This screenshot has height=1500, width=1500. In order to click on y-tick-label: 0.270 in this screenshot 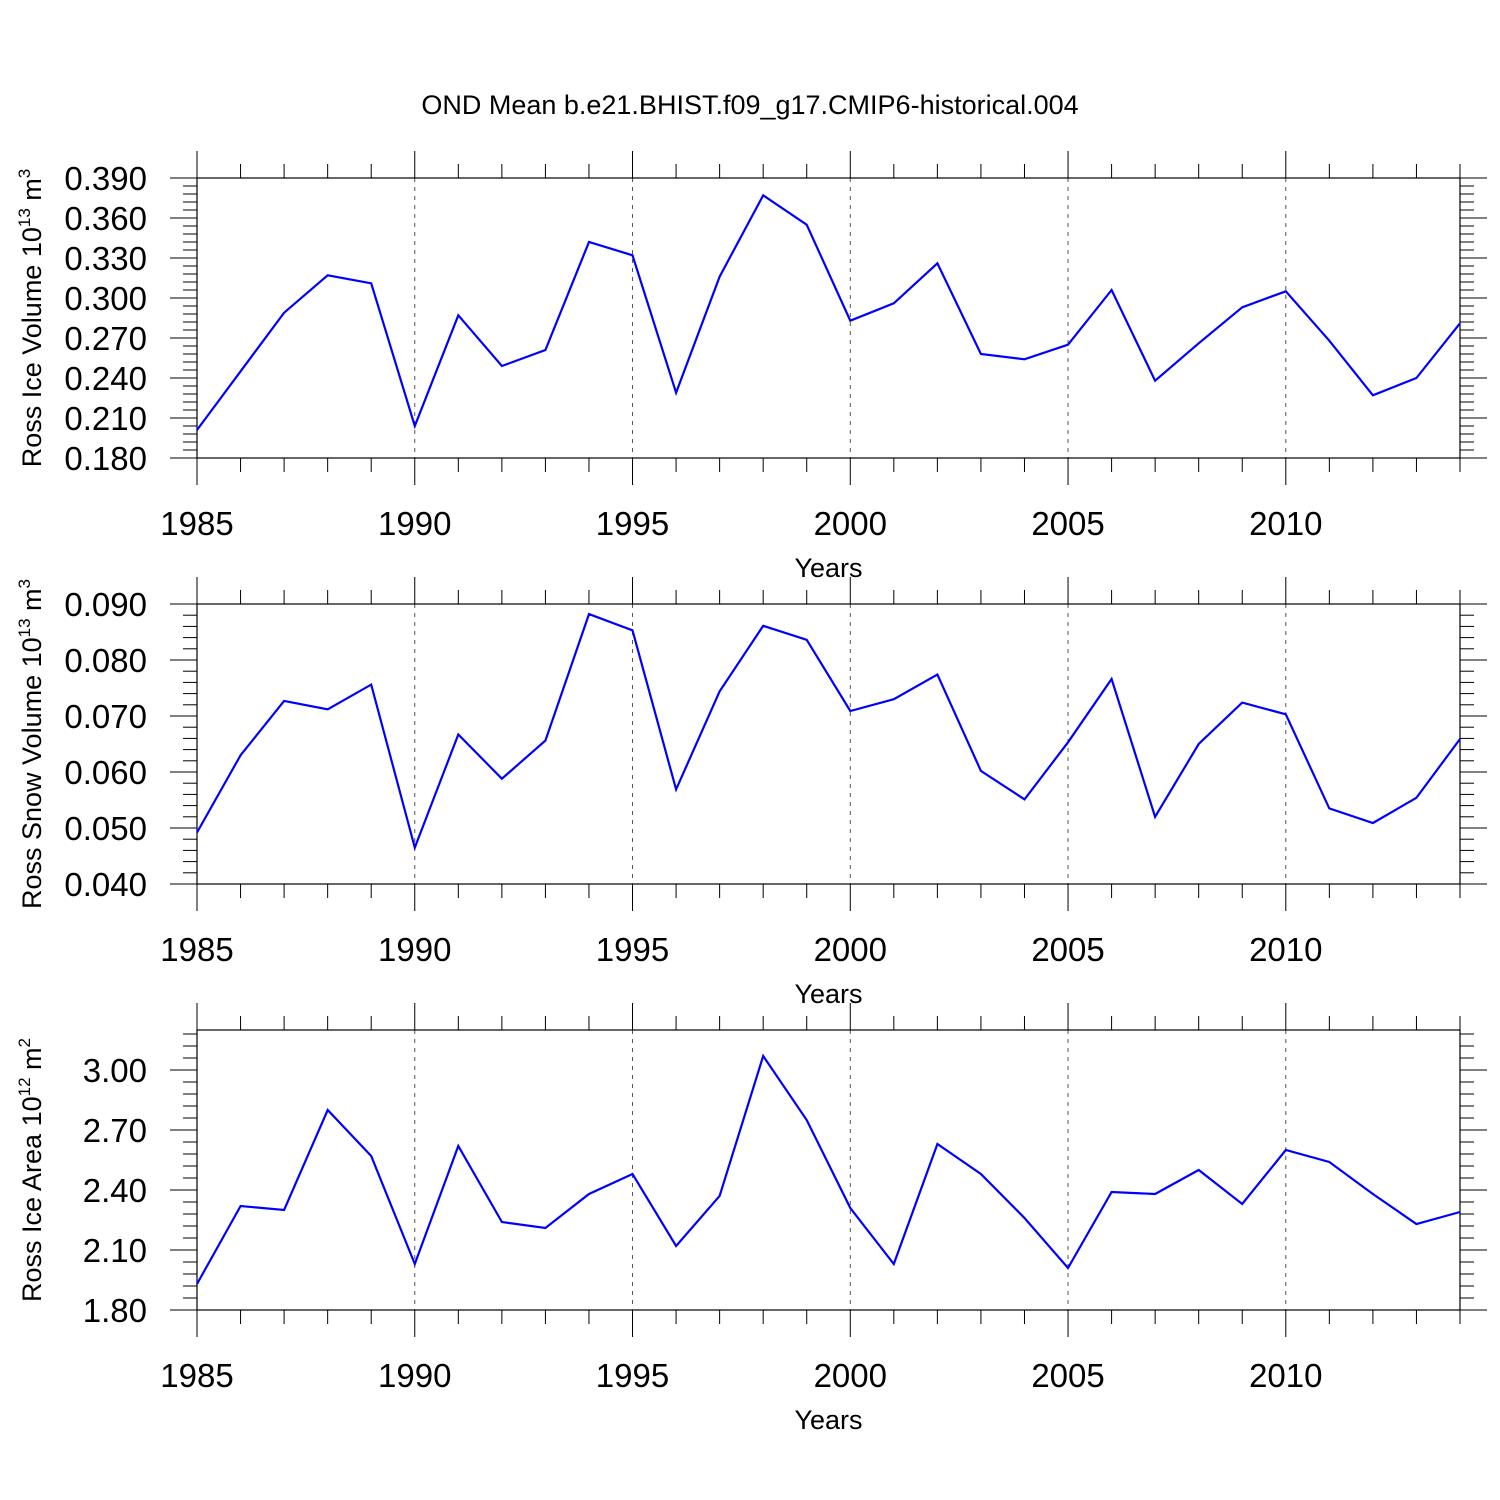, I will do `click(105, 338)`.